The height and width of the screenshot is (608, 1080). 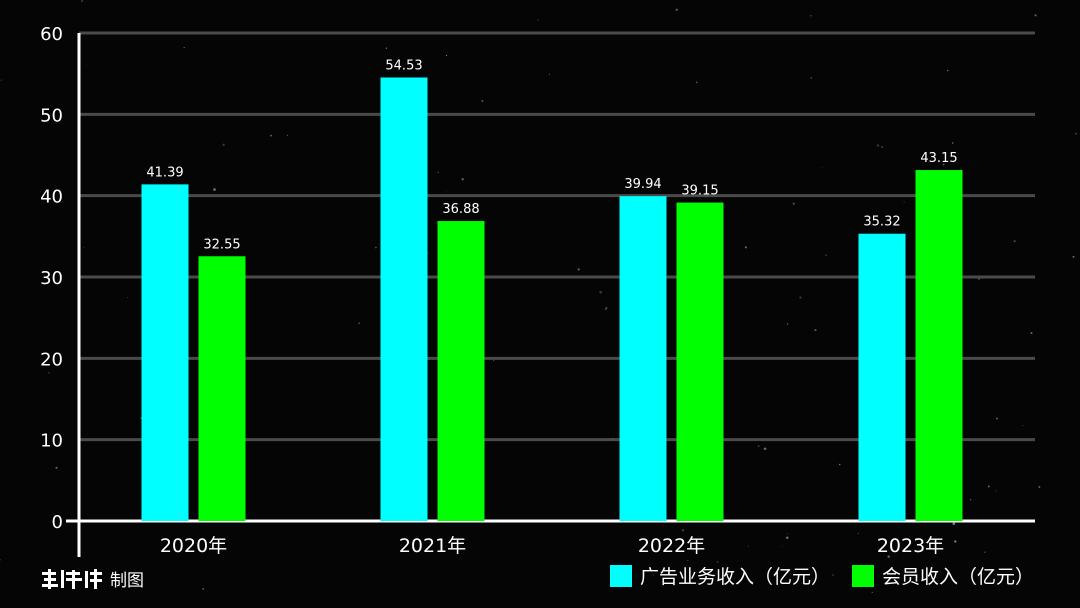 What do you see at coordinates (460, 209) in the screenshot?
I see `data-label: 36.88` at bounding box center [460, 209].